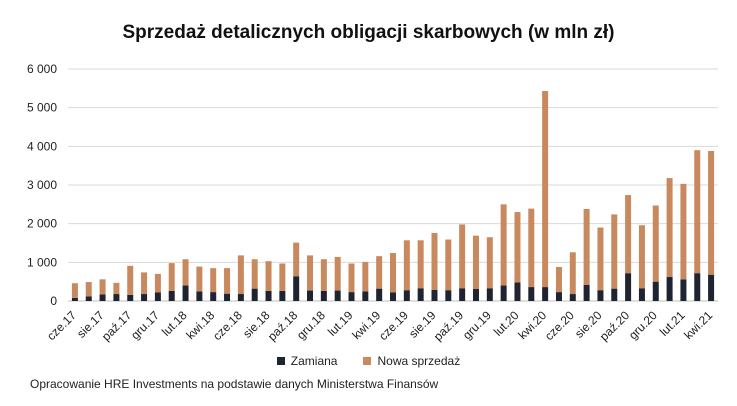 The width and height of the screenshot is (737, 406). Describe the element at coordinates (42, 262) in the screenshot. I see `y-tick-label: 1 000` at that location.